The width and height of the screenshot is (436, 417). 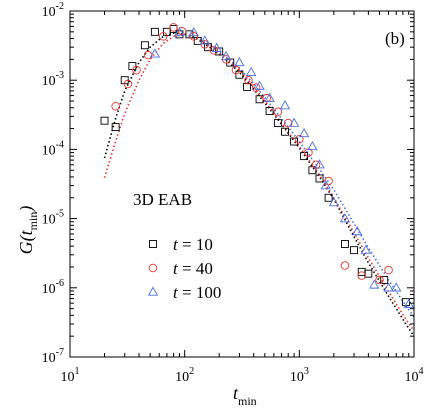 I want to click on y-tick-label: 10⁻³, so click(x=53, y=79).